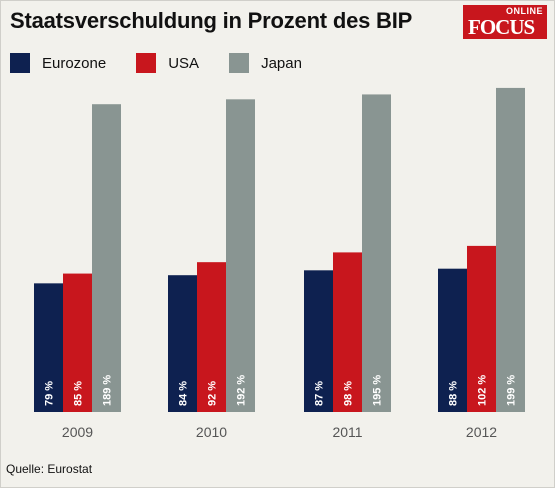 The width and height of the screenshot is (555, 488). What do you see at coordinates (79, 393) in the screenshot?
I see `data-label-usa-2009: 85 %` at bounding box center [79, 393].